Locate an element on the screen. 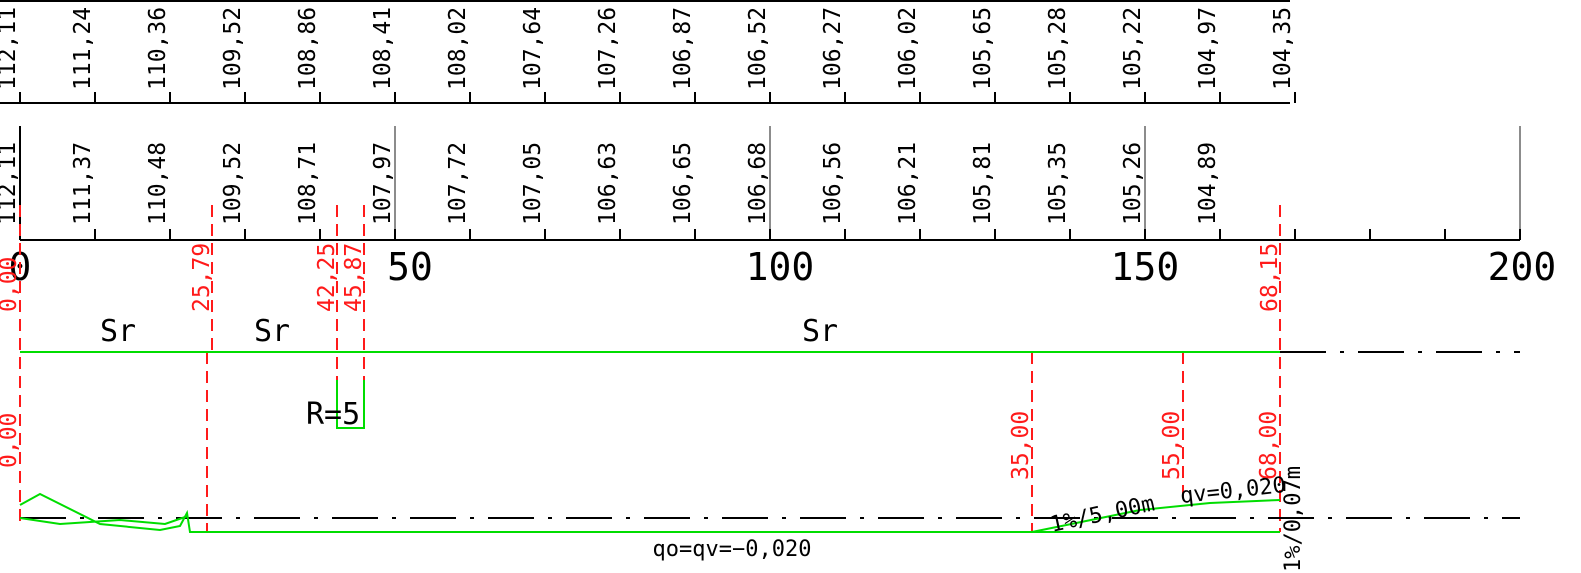 The image size is (1581, 573). crossfall-line-lower is located at coordinates (649, 512).